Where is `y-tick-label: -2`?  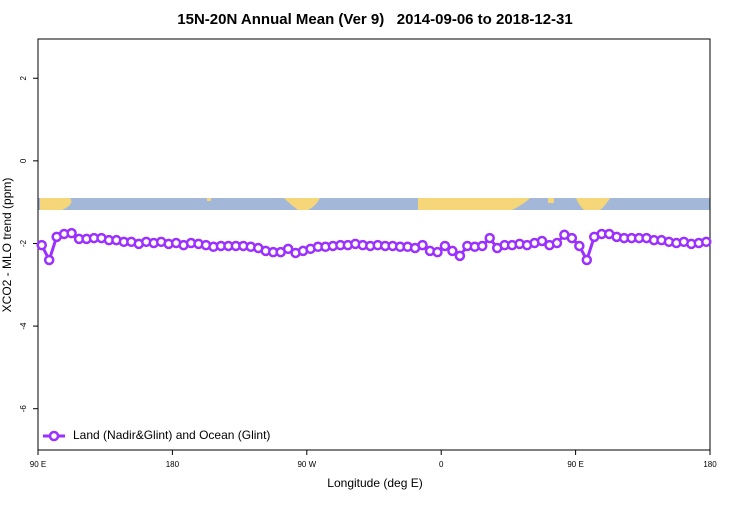
y-tick-label: -2 is located at coordinates (23, 243).